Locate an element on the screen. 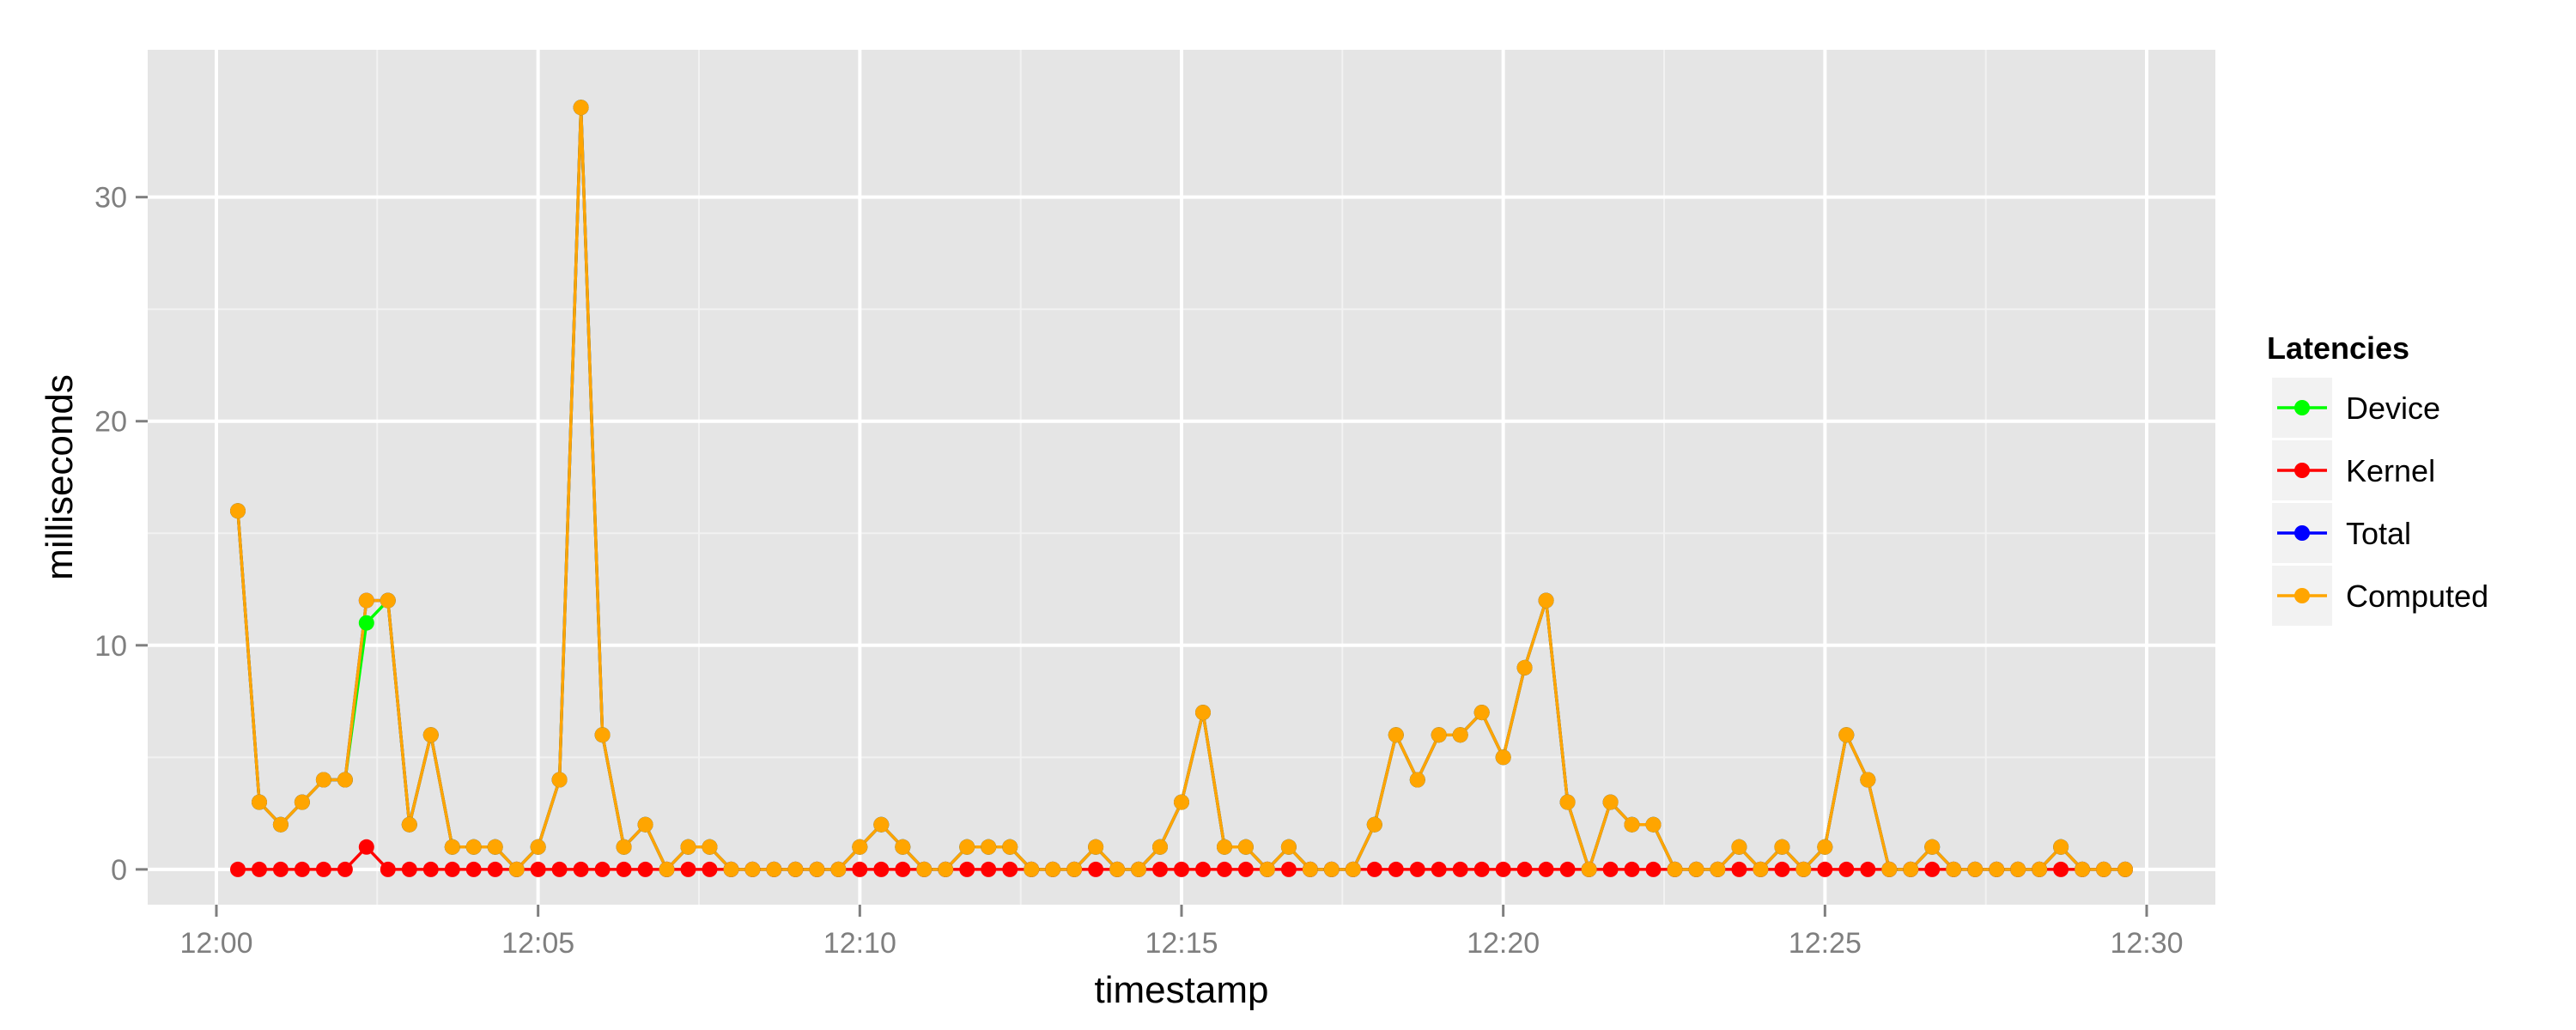  legend-items: Device Kernel Total Computed is located at coordinates (2380, 502).